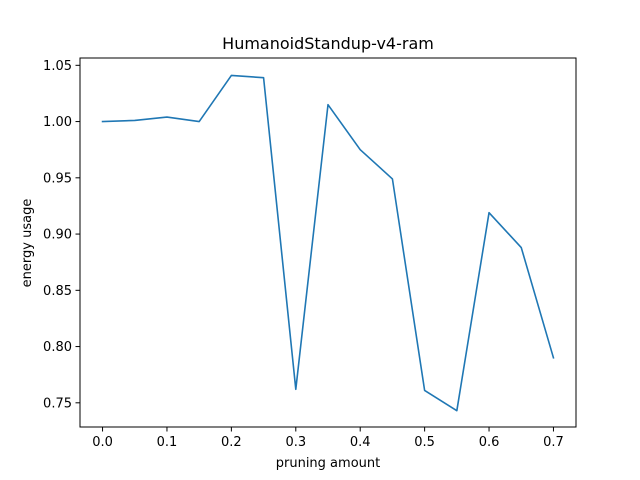 This screenshot has height=480, width=640. Describe the element at coordinates (489, 442) in the screenshot. I see `x-tick-label: 0.6` at that location.